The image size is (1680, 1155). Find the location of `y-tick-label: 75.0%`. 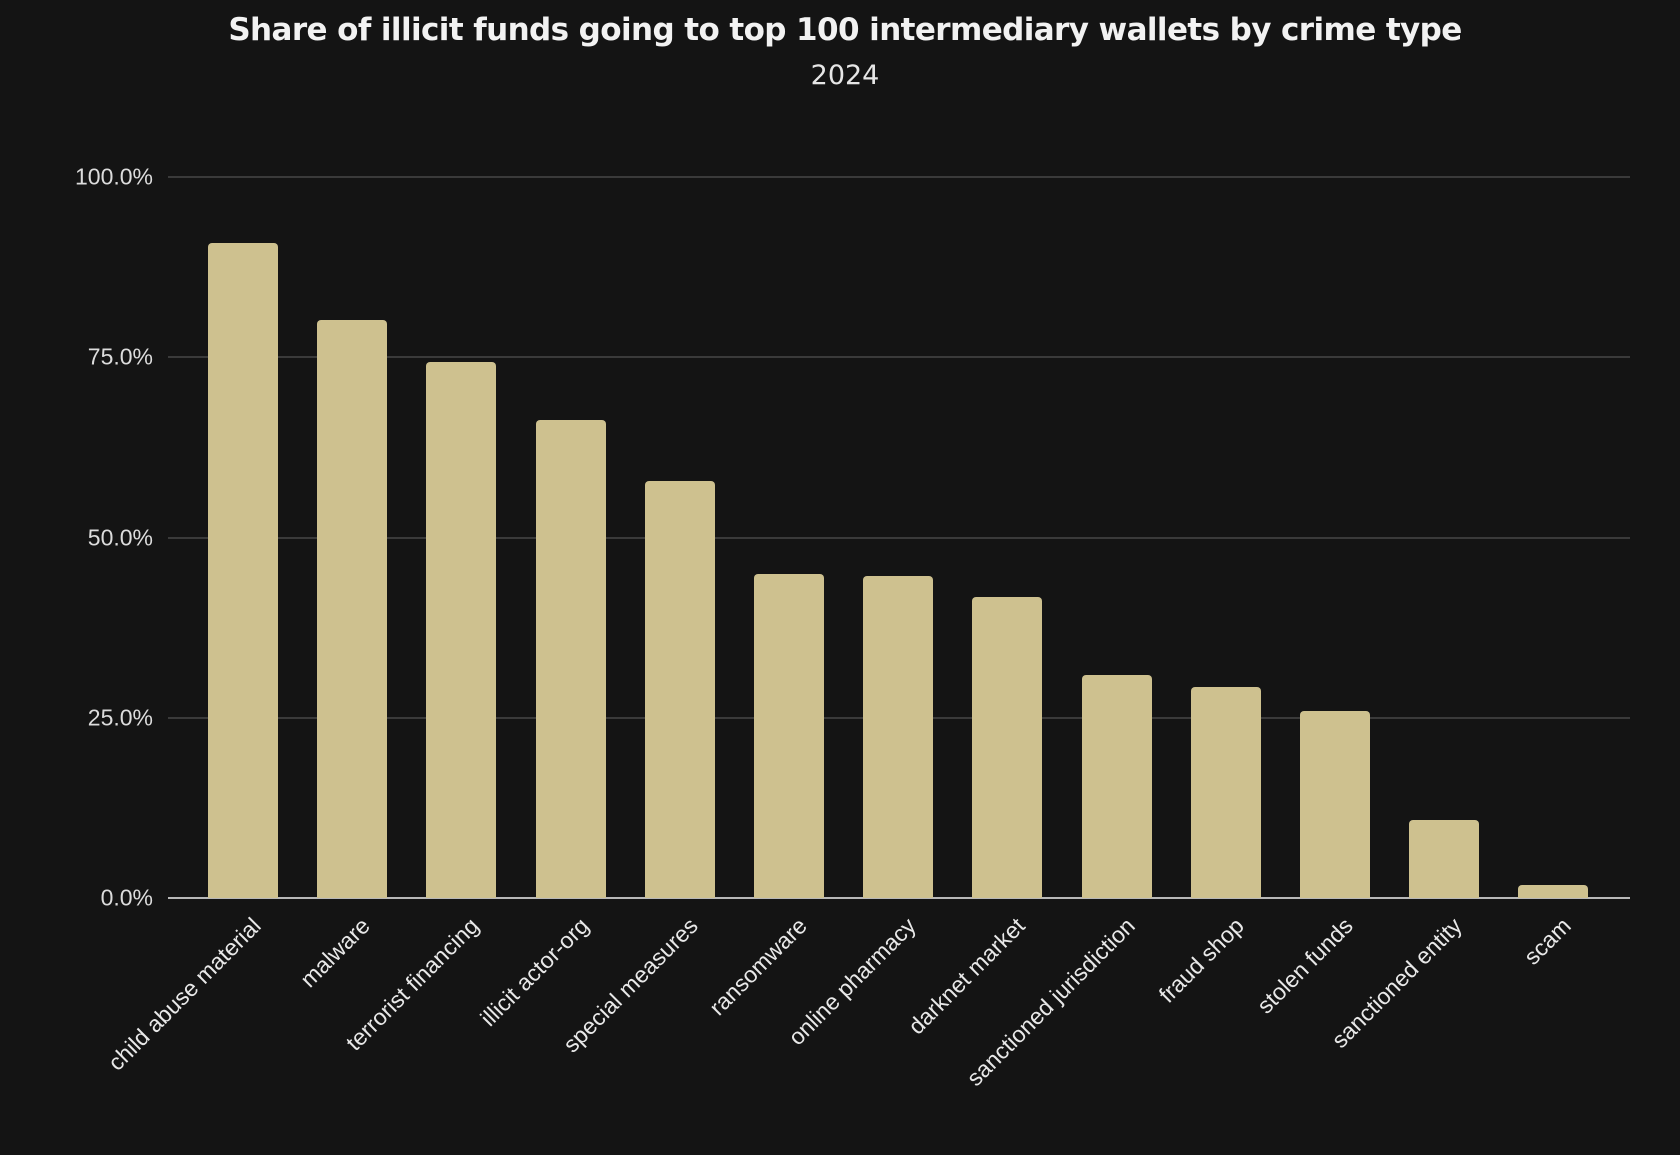

y-tick-label: 75.0% is located at coordinates (120, 356).